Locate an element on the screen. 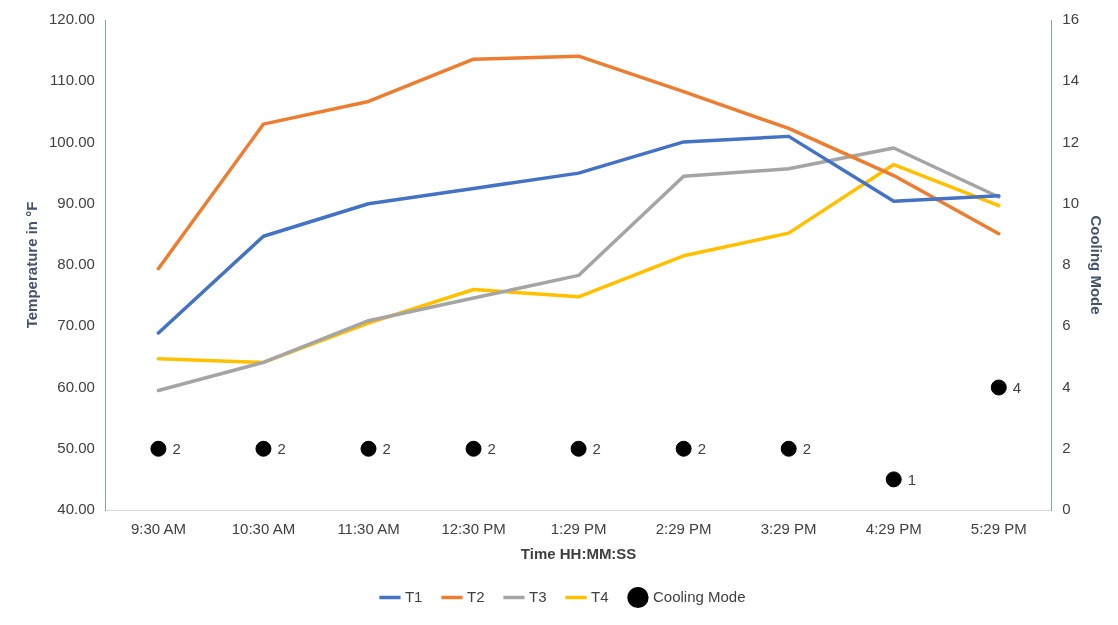 The height and width of the screenshot is (625, 1118). y2-tick-label: 2 is located at coordinates (1066, 447).